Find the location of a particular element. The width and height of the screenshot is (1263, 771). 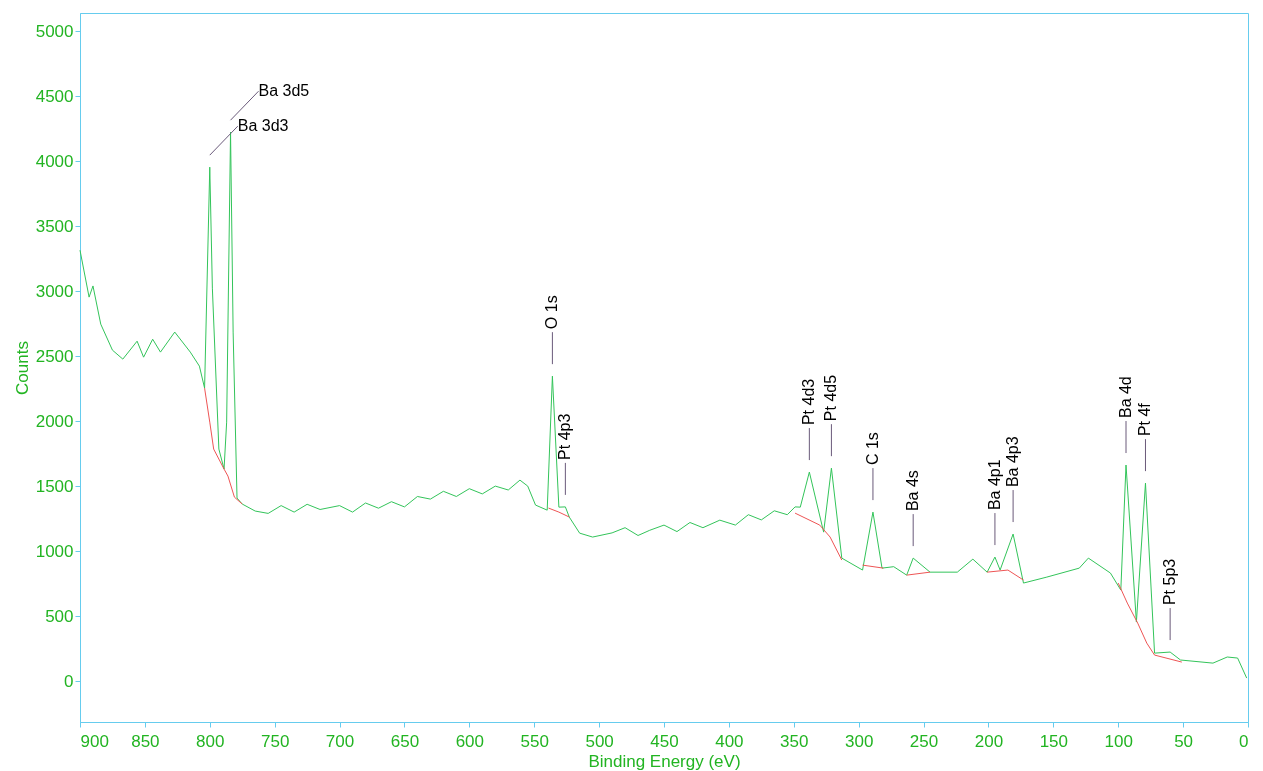

x-tick-label: 0 is located at coordinates (1244, 741).